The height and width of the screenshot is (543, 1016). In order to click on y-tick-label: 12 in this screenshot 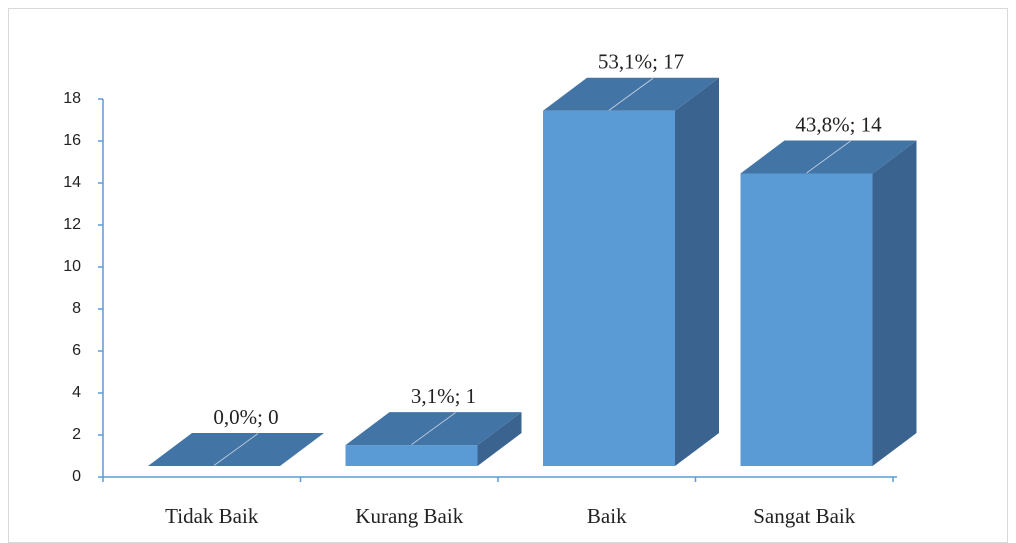, I will do `click(72, 224)`.